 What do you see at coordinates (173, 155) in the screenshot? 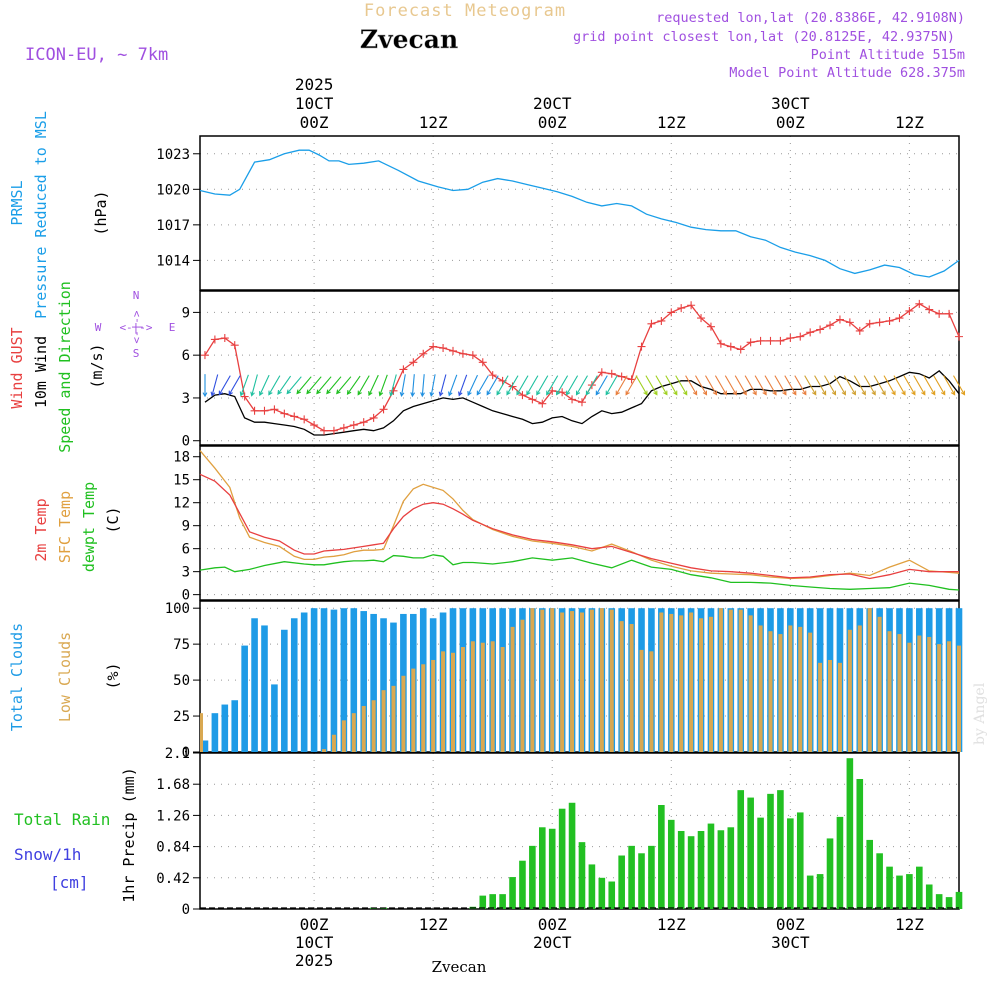
I see `pressure-ytick-label: 1023` at bounding box center [173, 155].